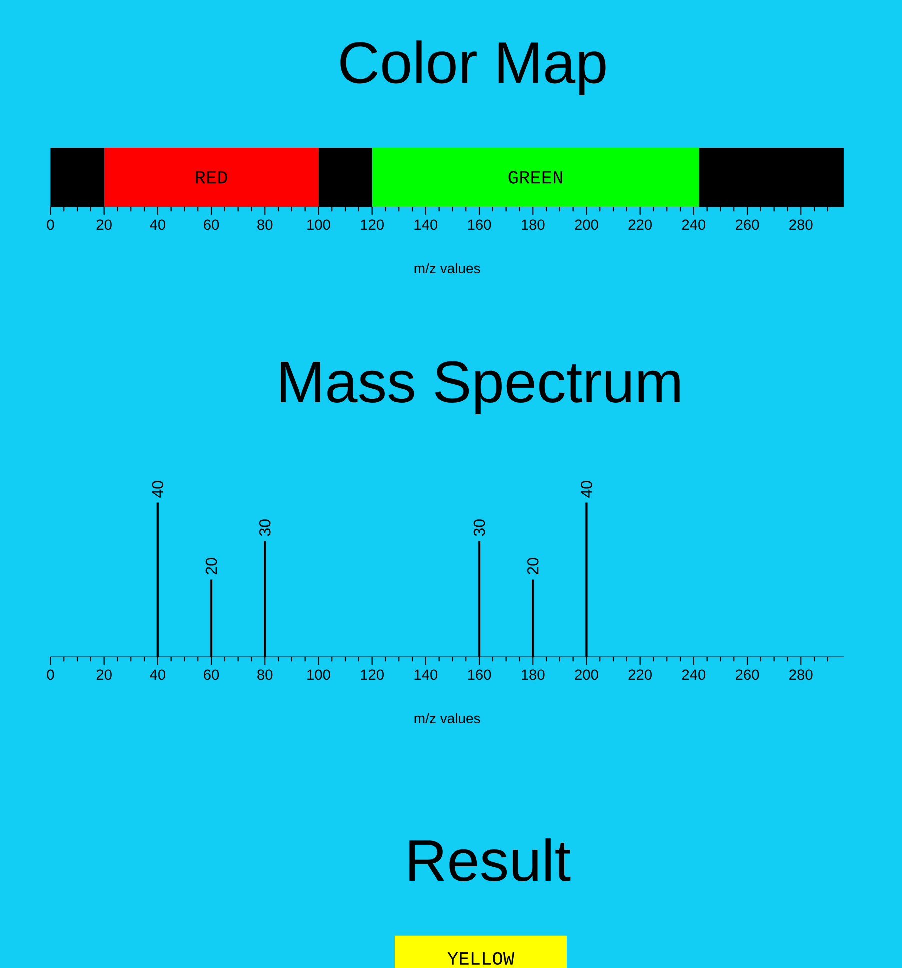 Image resolution: width=902 pixels, height=968 pixels. Describe the element at coordinates (473, 68) in the screenshot. I see `chart-title: Color Map` at that location.